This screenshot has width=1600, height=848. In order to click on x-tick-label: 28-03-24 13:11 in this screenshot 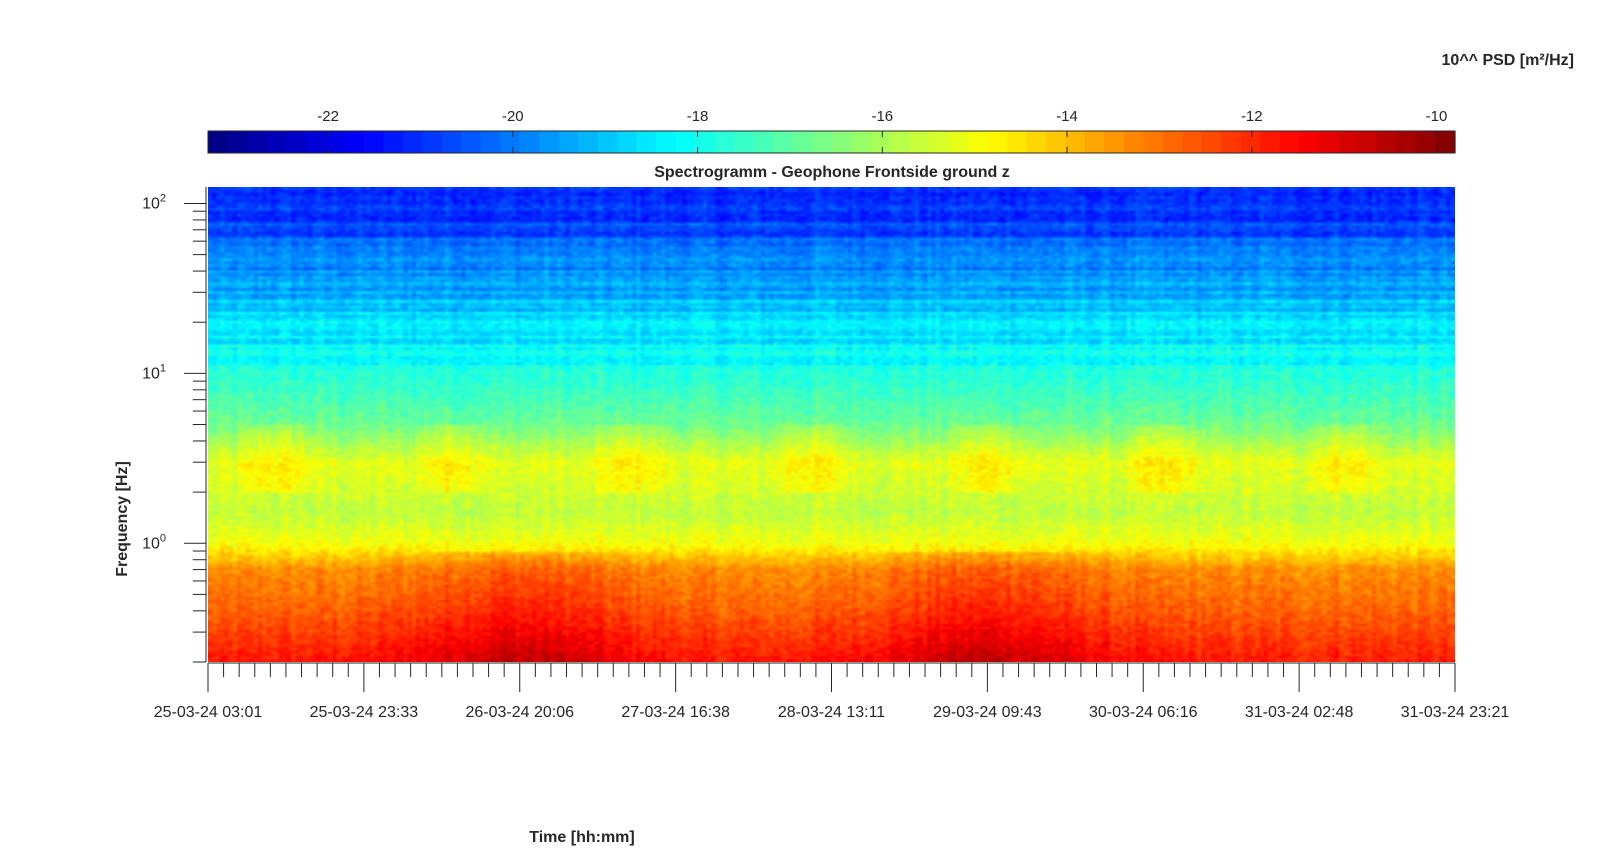, I will do `click(831, 712)`.